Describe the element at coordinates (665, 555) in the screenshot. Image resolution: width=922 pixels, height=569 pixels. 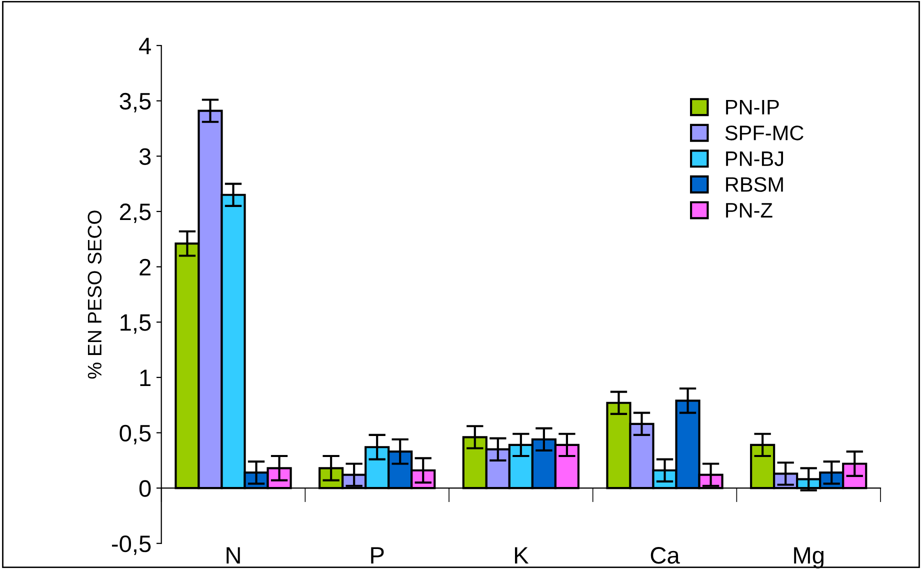
I see `x-tick-label: Ca` at that location.